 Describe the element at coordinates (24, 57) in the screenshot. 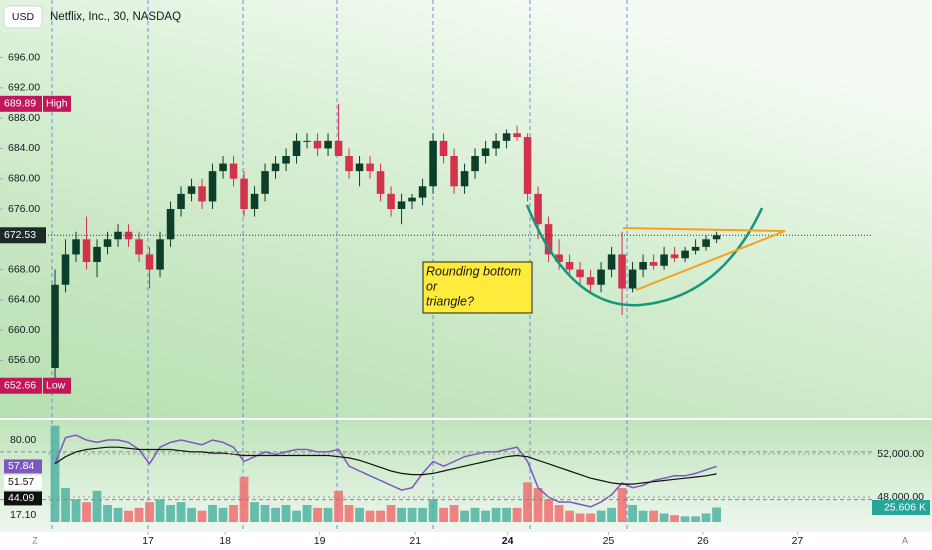

I see `y-tick-label: 696.00` at that location.